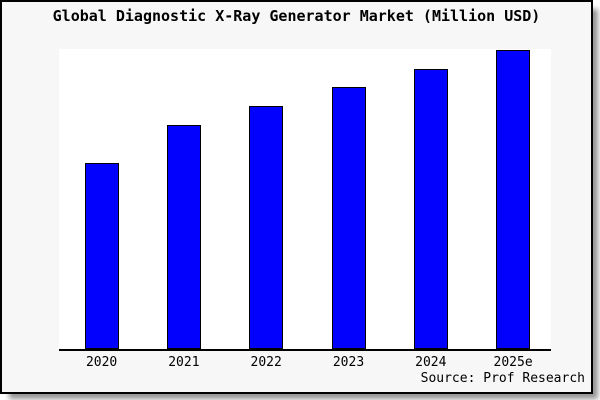 This screenshot has height=400, width=600. What do you see at coordinates (348, 362) in the screenshot?
I see `x-tick-label-2023: 2023` at bounding box center [348, 362].